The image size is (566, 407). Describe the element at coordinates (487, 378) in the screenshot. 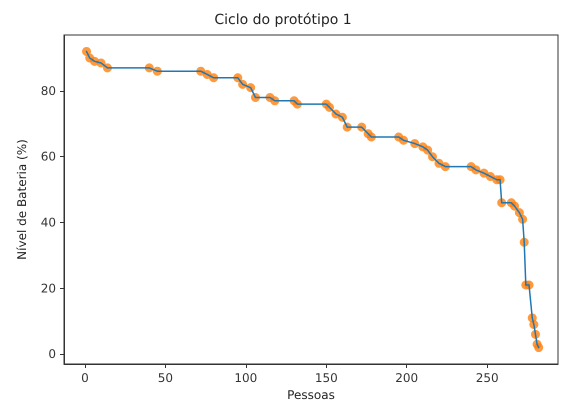

I see `x-tick-label: 250` at that location.